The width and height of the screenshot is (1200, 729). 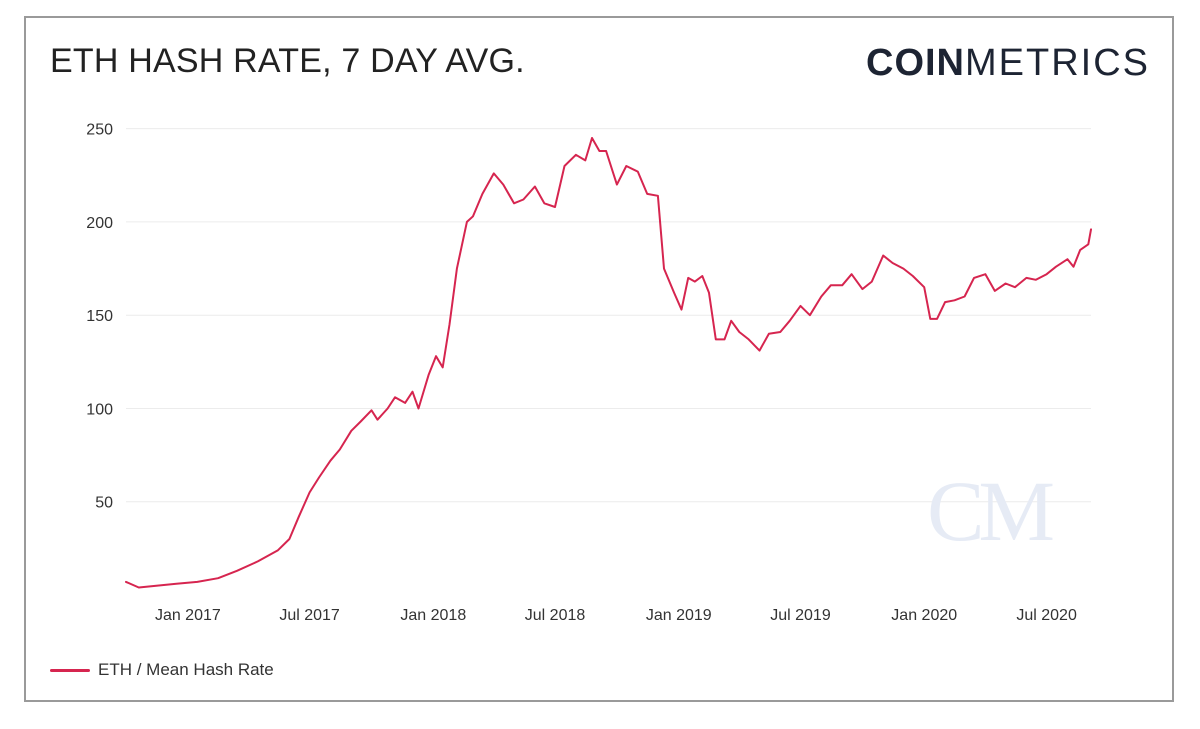 I want to click on x-tick-label: Jan 2019, so click(x=679, y=615).